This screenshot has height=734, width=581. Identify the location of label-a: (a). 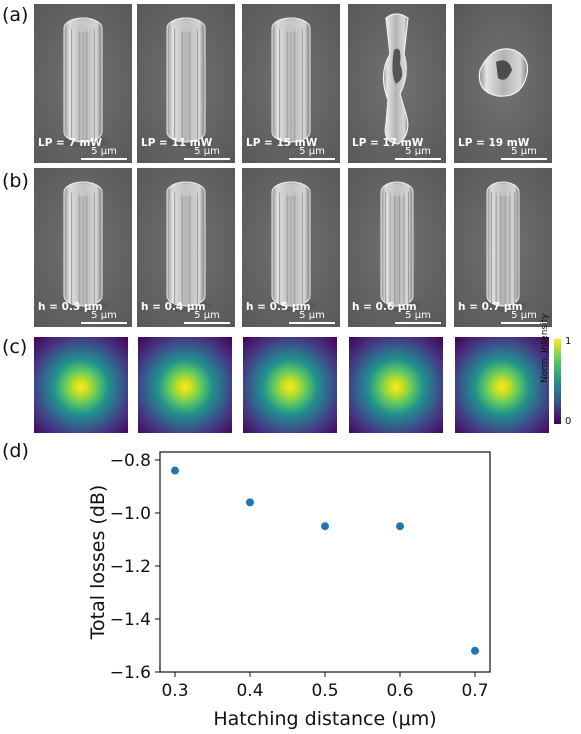
(15, 15).